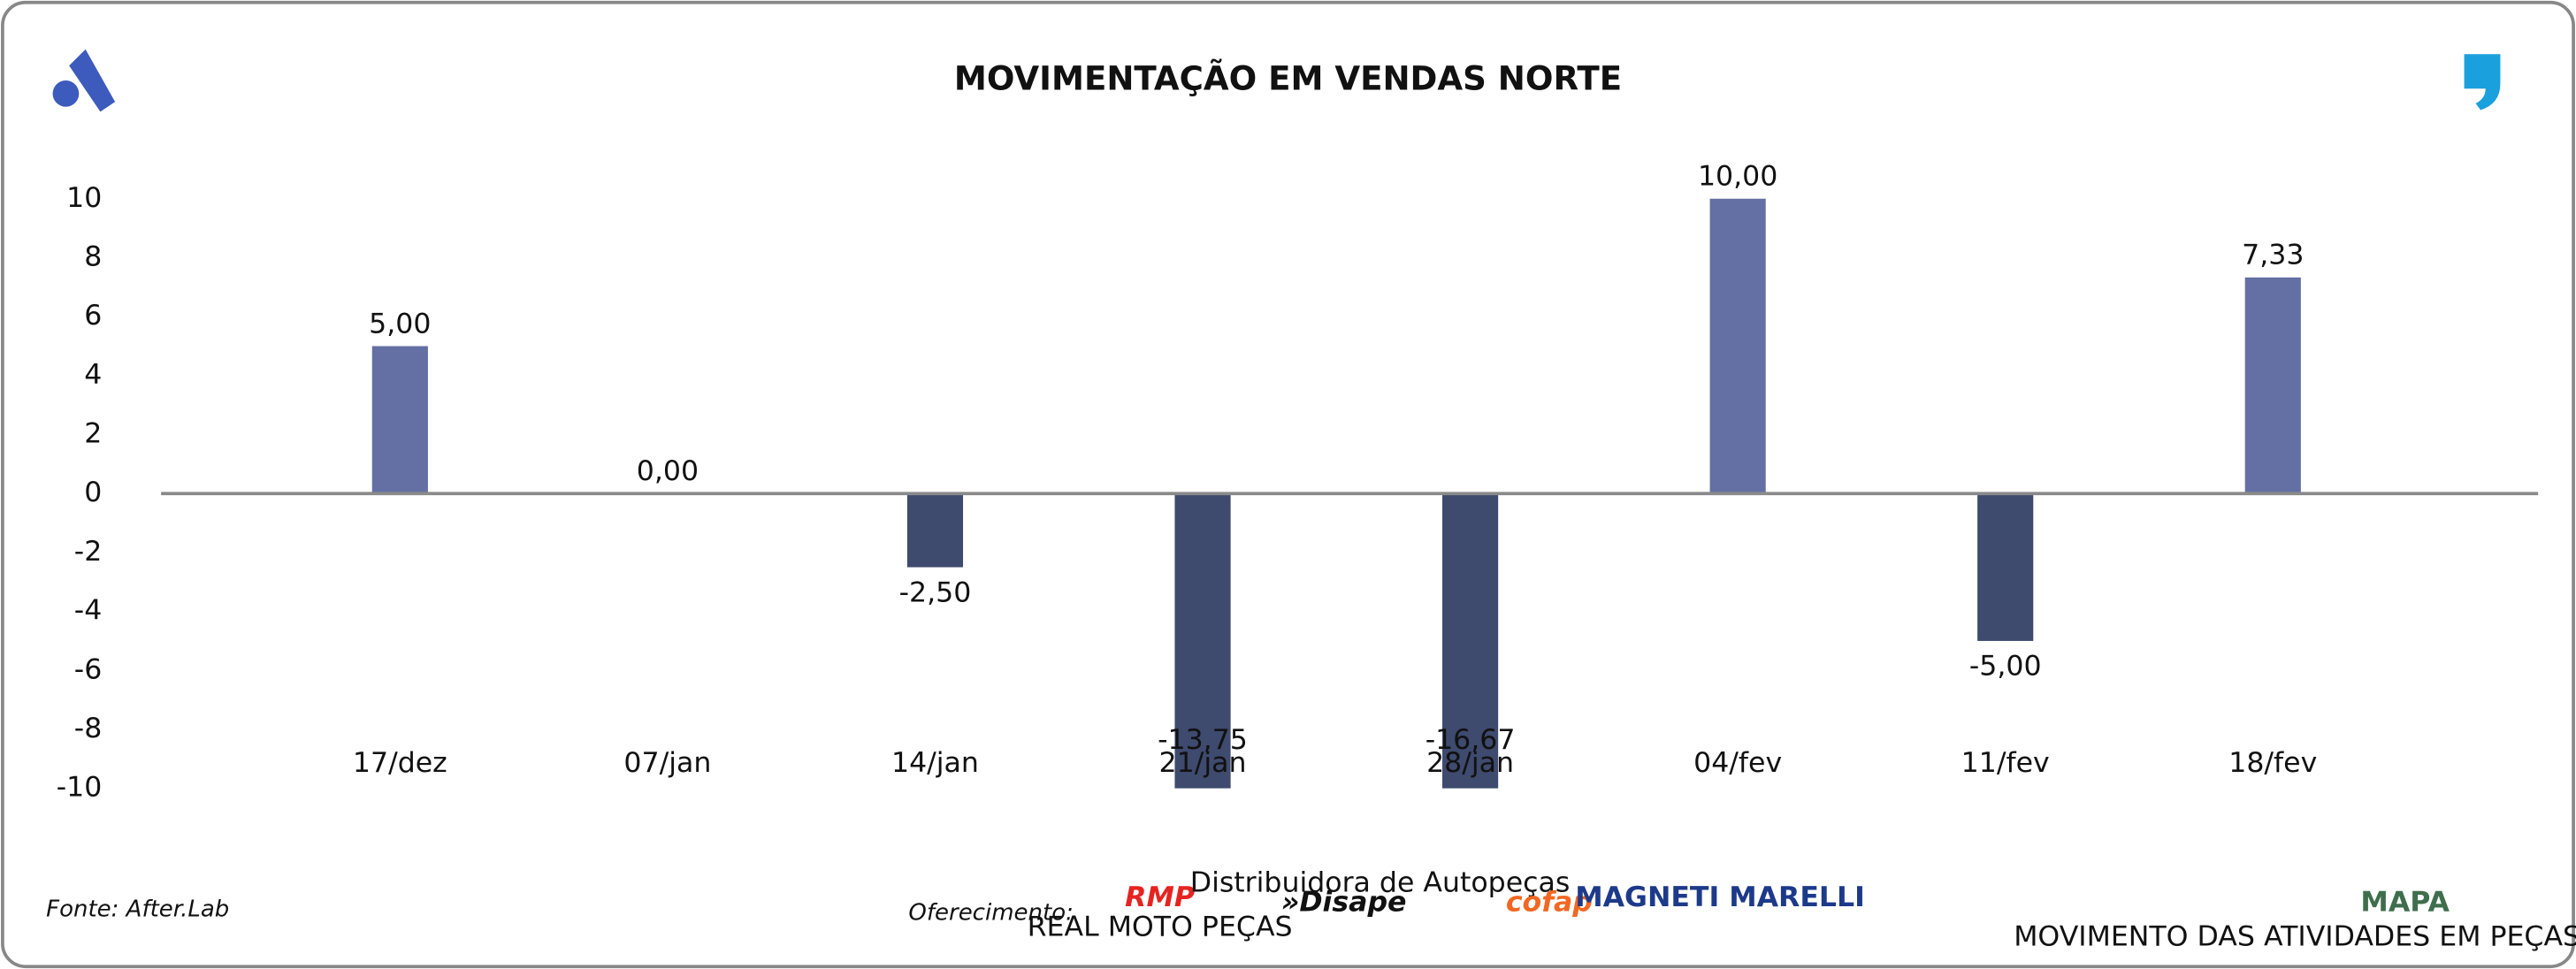 This screenshot has width=2576, height=969. Describe the element at coordinates (2483, 82) in the screenshot. I see `logo-quote` at that location.